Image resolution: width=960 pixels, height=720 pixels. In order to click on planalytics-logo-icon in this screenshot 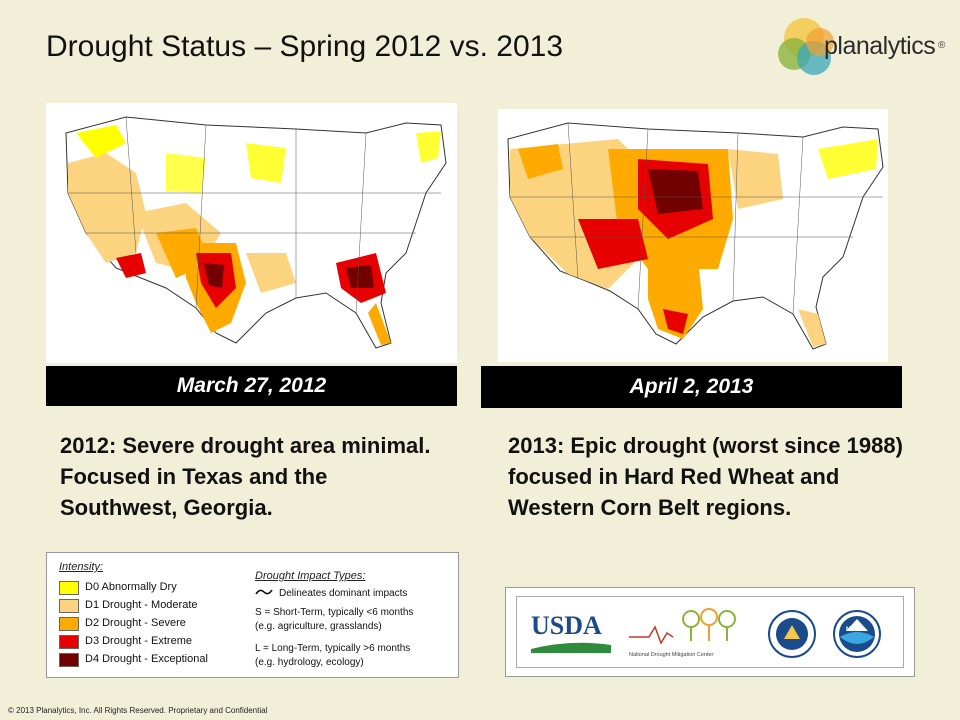, I will do `click(806, 46)`.